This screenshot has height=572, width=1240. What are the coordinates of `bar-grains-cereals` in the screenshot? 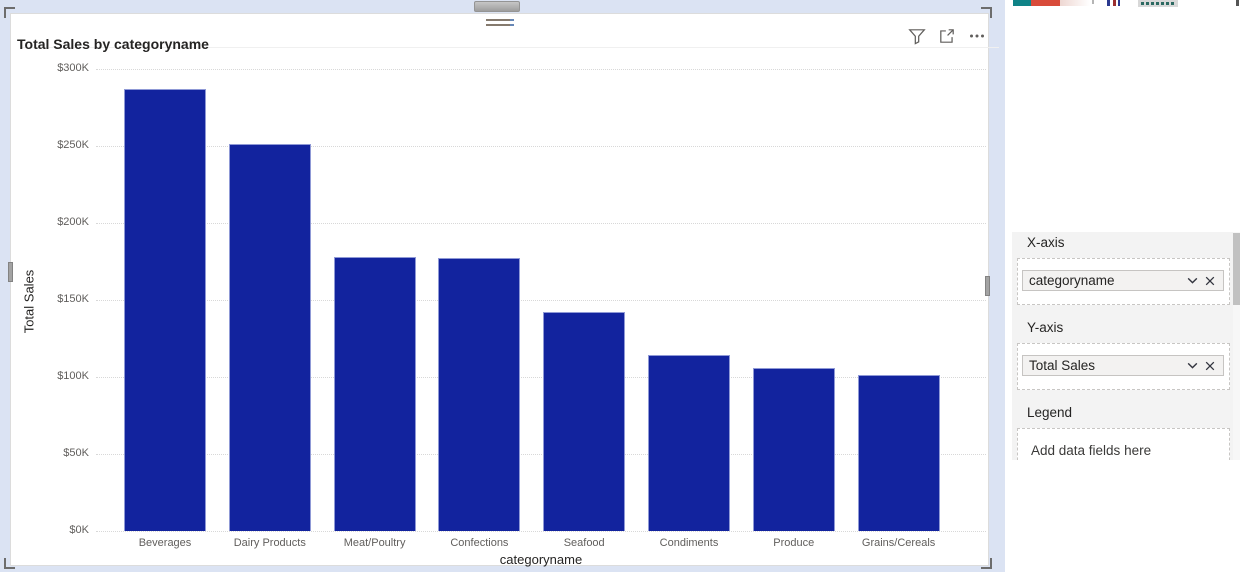 It's located at (898, 453).